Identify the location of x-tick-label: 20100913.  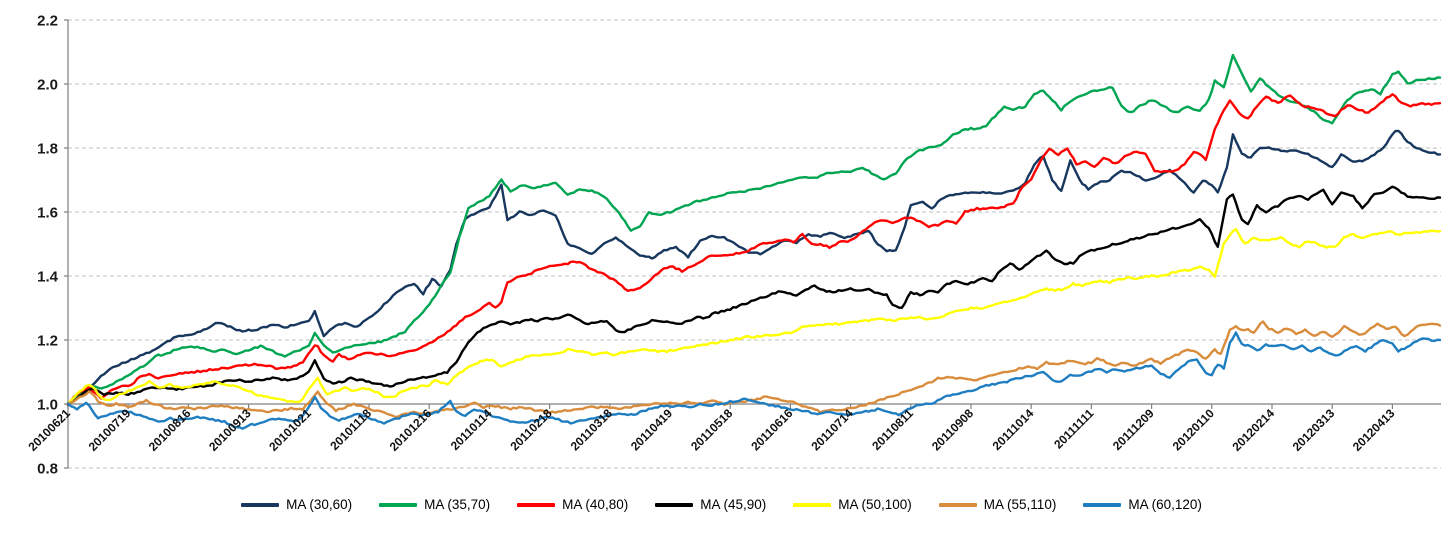
(230, 430).